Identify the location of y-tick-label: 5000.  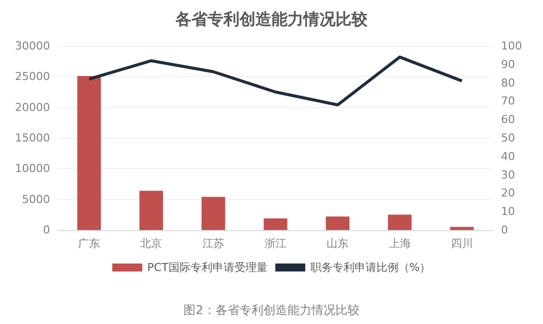
(36, 199).